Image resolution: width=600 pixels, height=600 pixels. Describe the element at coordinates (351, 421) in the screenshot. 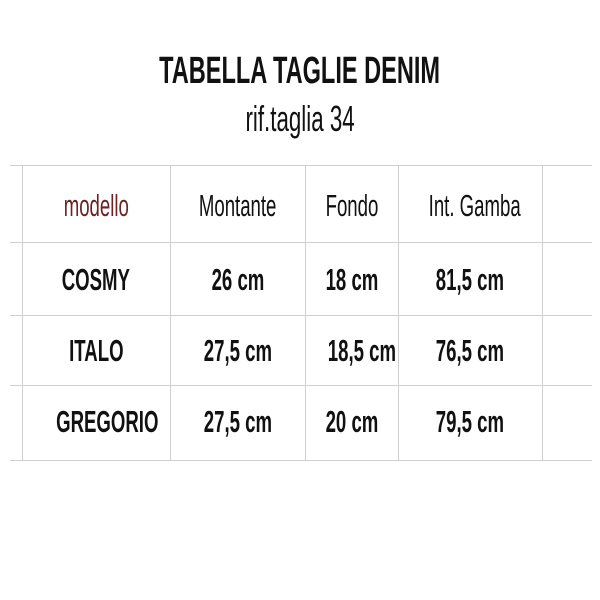

I see `table-cell: 20 cm` at that location.